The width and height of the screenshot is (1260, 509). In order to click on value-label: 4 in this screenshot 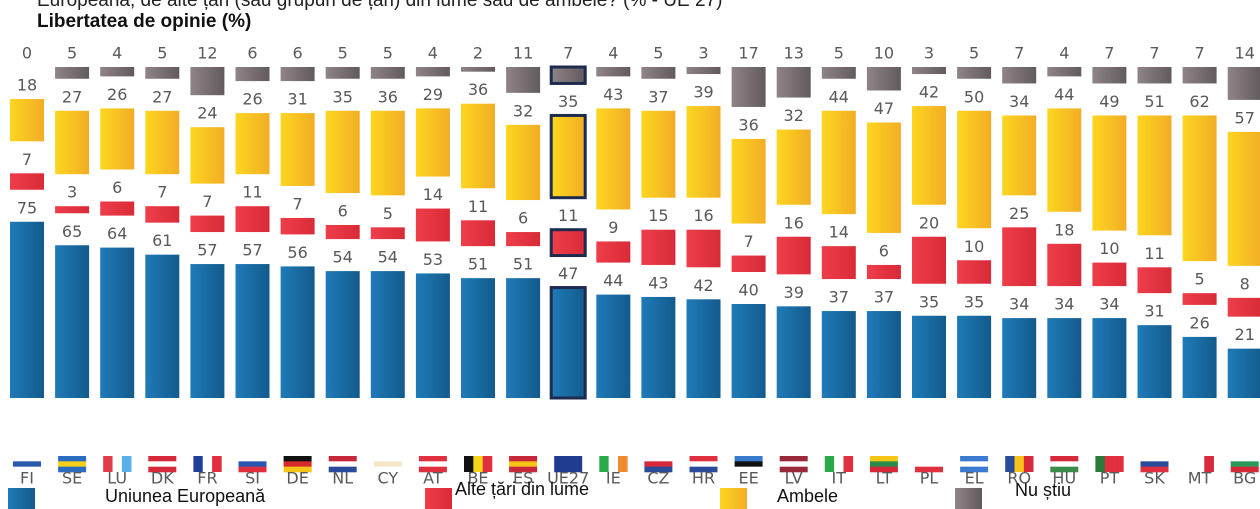, I will do `click(433, 53)`.